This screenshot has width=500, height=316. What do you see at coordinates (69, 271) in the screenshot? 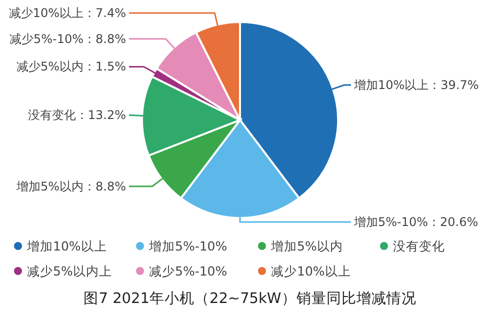
I see `legend-label: 减少5%以内上` at bounding box center [69, 271].